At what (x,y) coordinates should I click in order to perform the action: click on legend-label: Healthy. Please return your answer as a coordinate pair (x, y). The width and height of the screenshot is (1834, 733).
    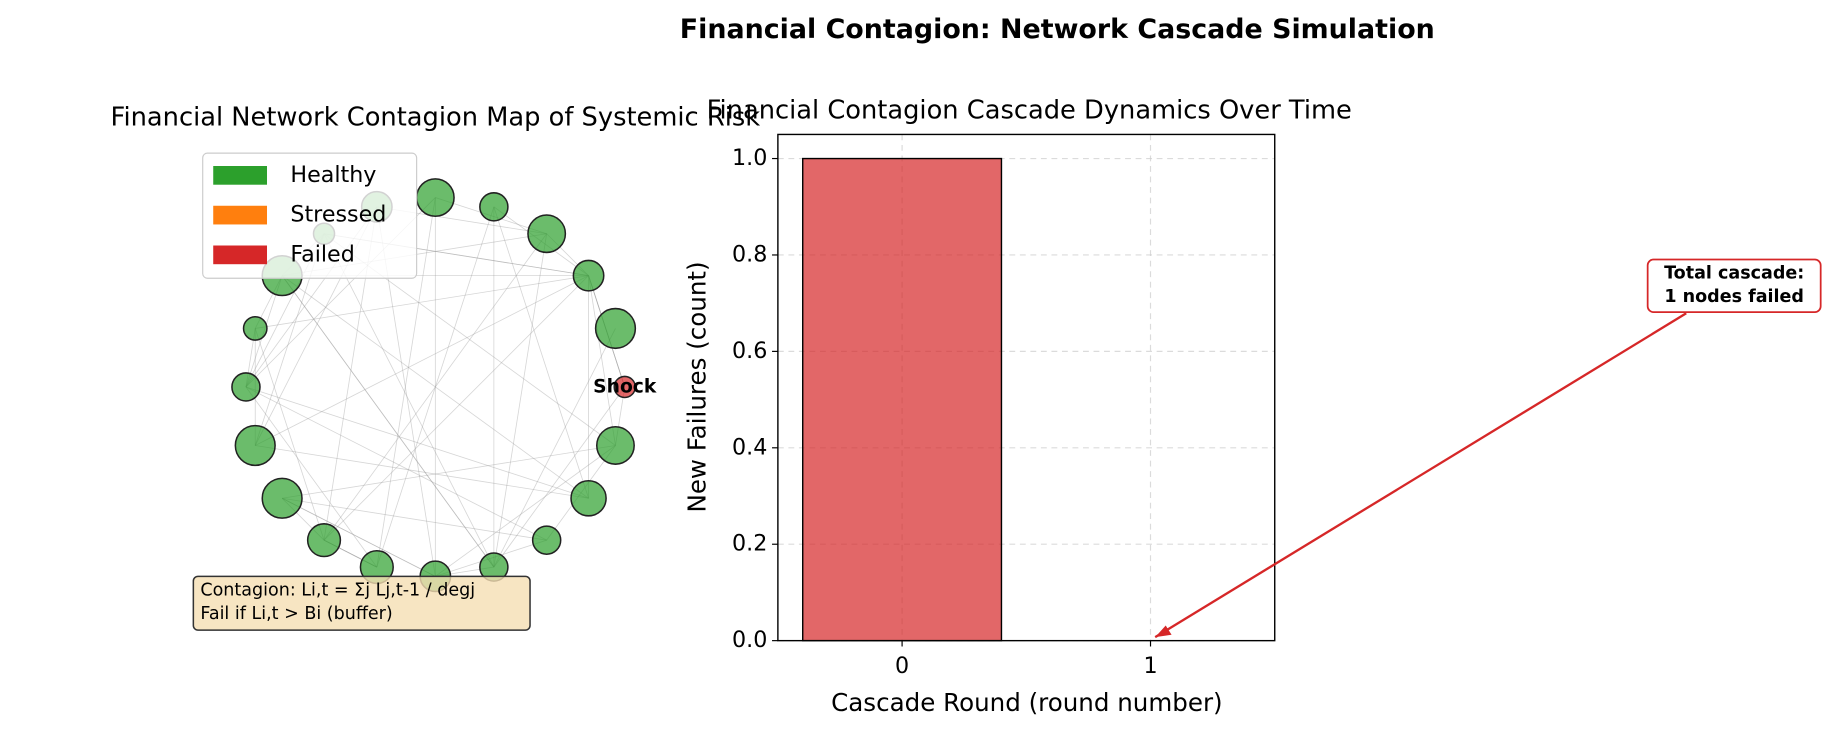
    Looking at the image, I should click on (333, 175).